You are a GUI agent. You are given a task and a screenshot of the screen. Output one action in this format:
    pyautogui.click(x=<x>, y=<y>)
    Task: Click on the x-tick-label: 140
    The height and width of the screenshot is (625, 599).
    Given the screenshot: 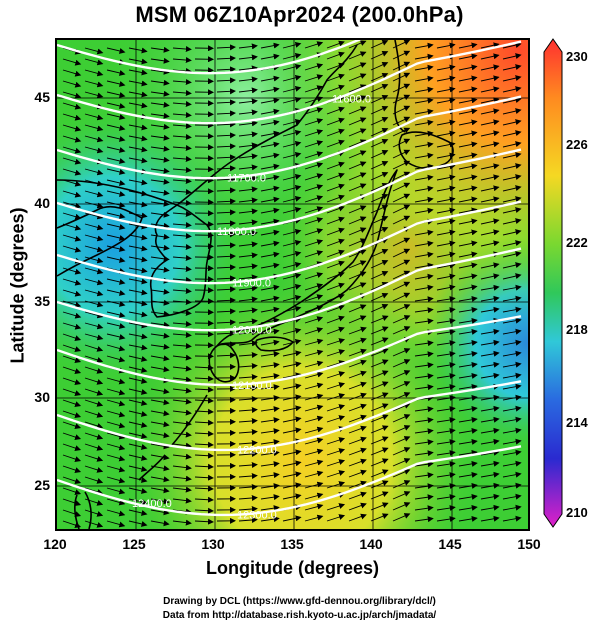 What is the action you would take?
    pyautogui.click(x=371, y=544)
    